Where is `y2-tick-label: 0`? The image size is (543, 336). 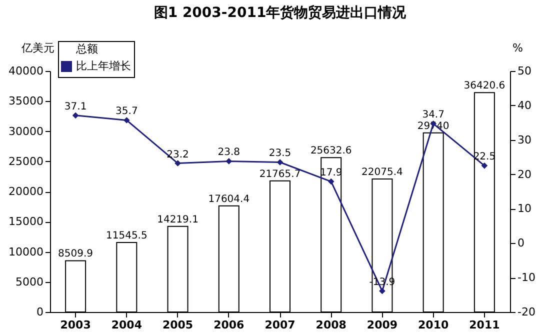
y2-tick-label: 0 is located at coordinates (521, 243).